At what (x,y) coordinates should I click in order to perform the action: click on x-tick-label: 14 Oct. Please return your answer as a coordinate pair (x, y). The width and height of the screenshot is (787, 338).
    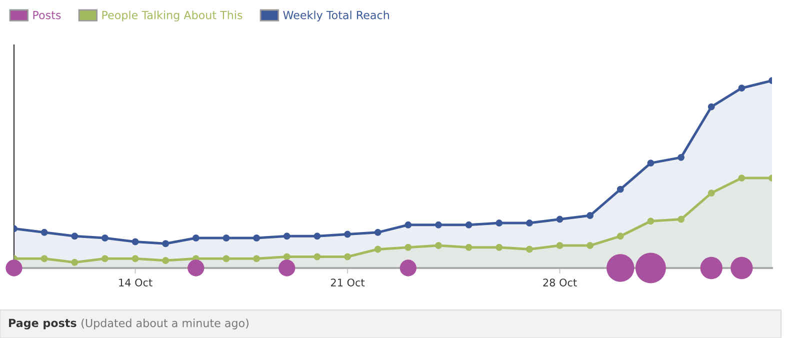
    Looking at the image, I should click on (135, 282).